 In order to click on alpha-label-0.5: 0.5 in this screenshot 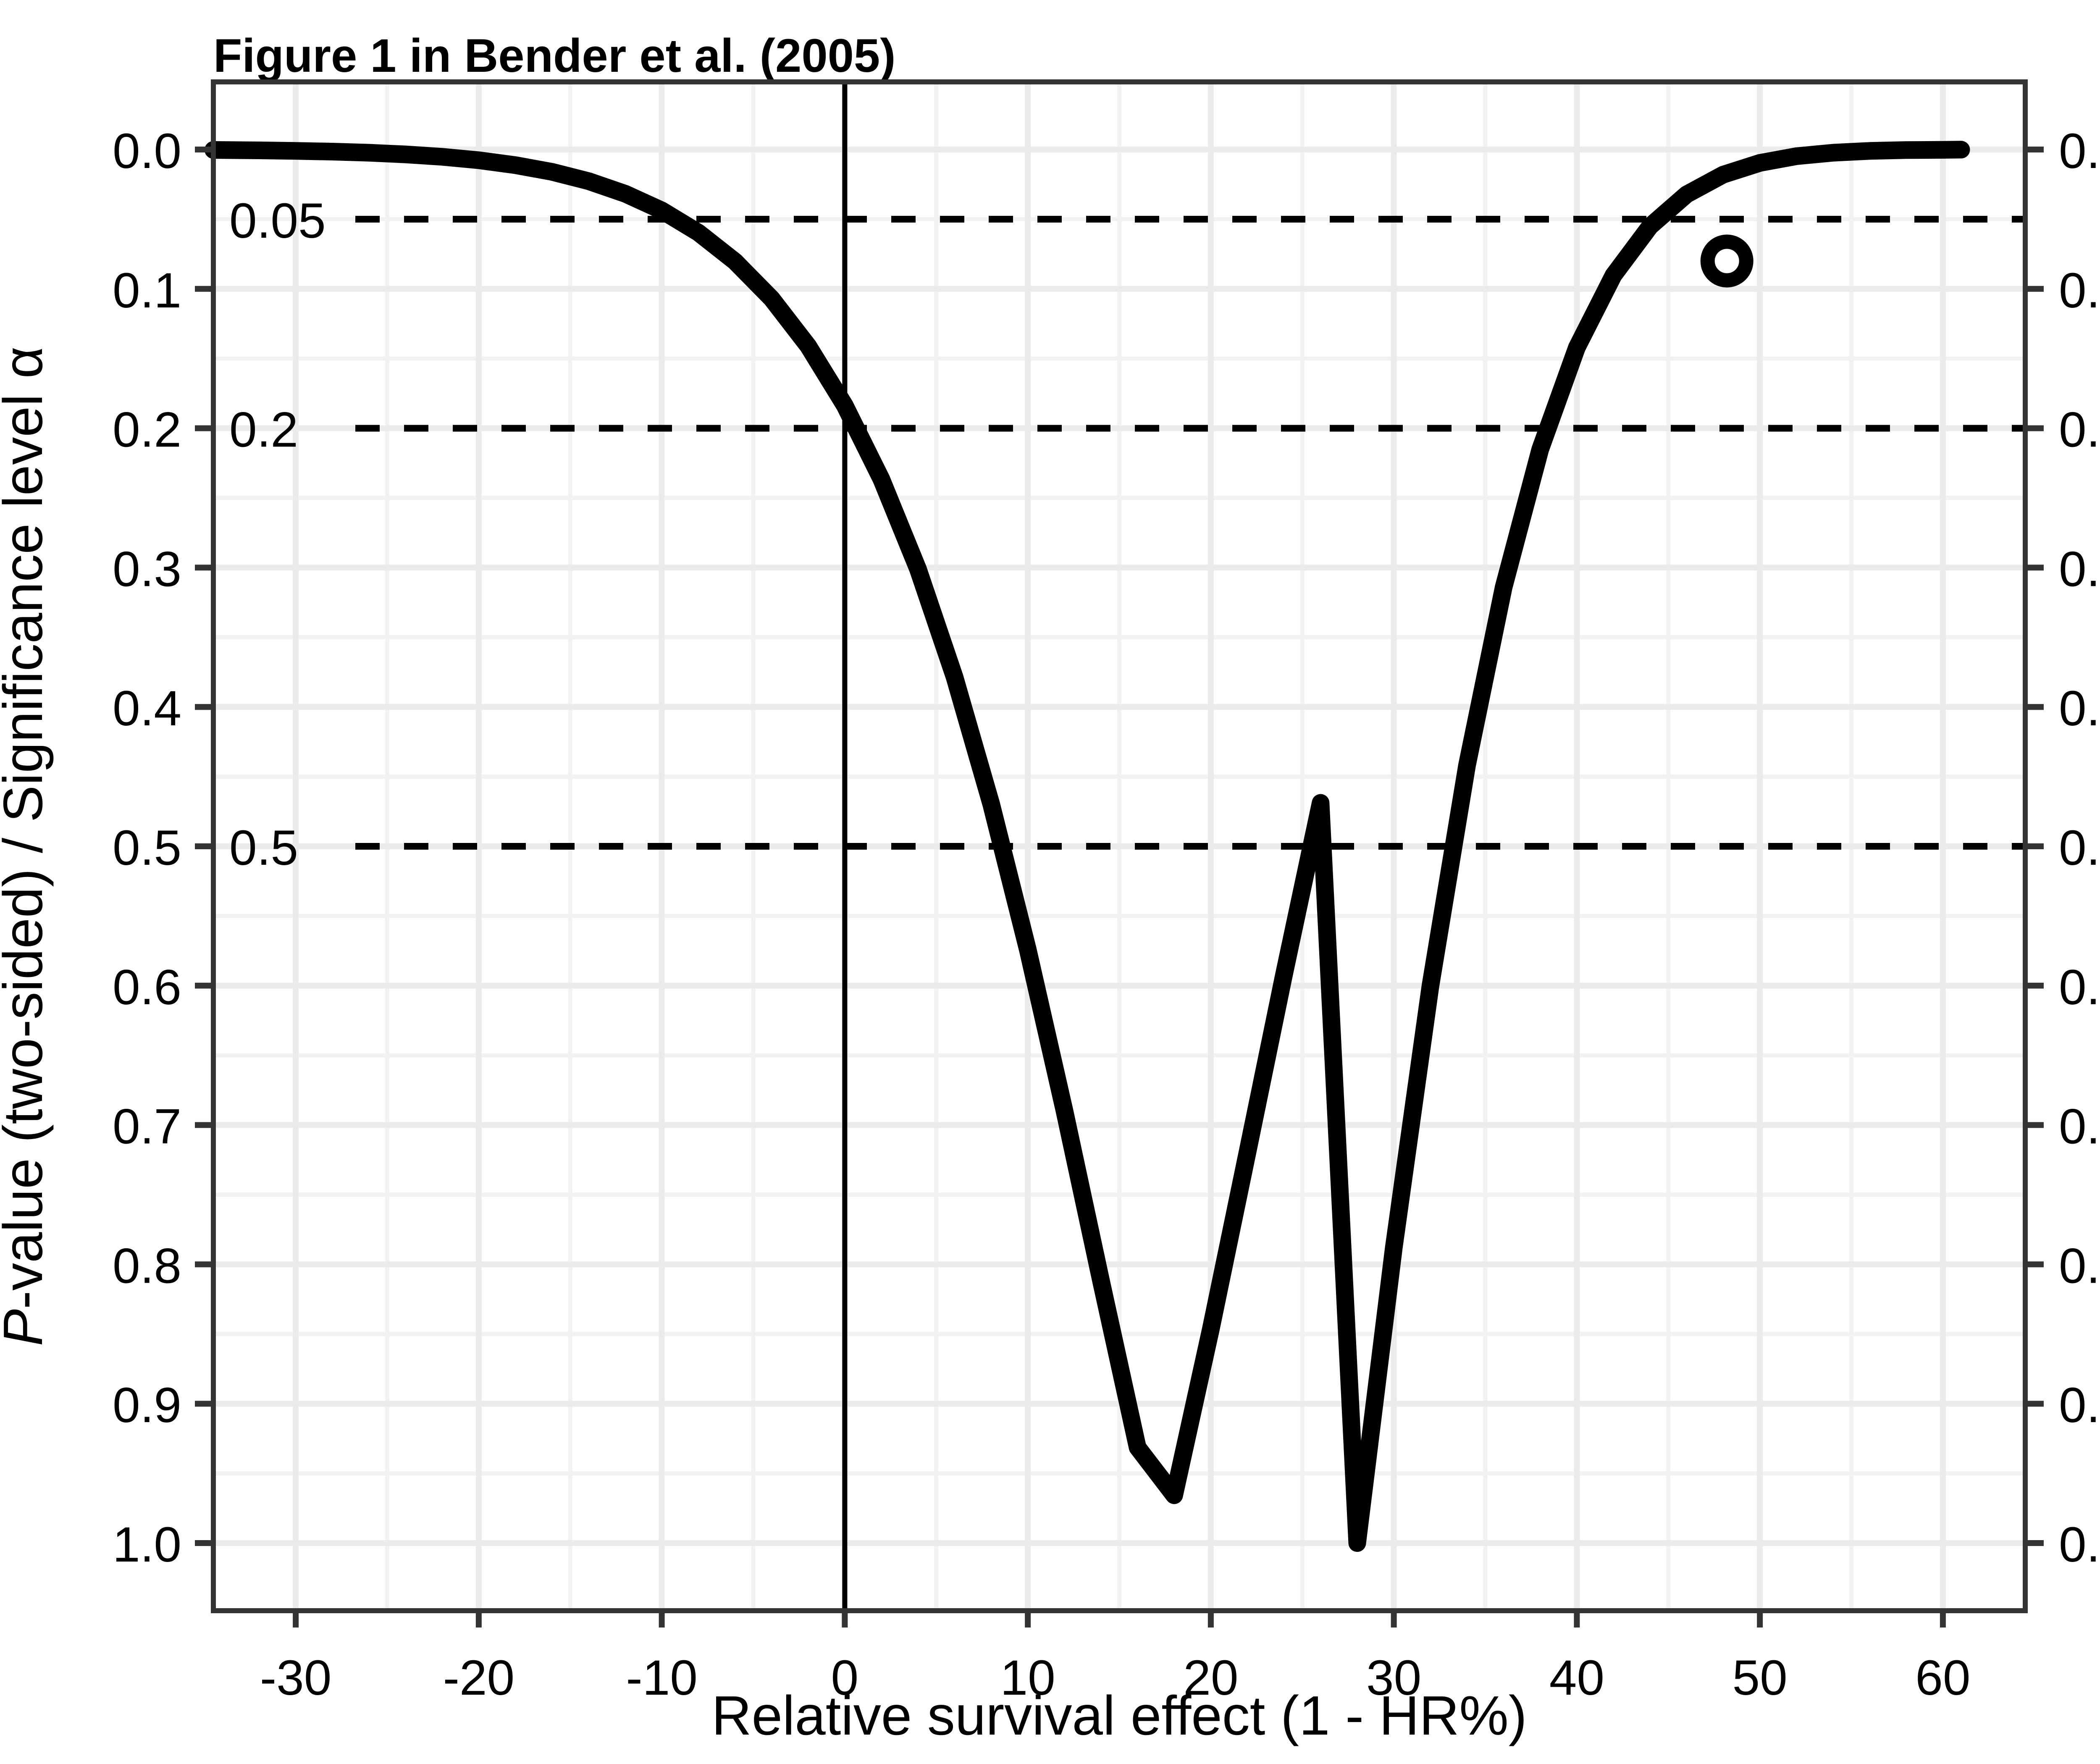, I will do `click(263, 848)`.